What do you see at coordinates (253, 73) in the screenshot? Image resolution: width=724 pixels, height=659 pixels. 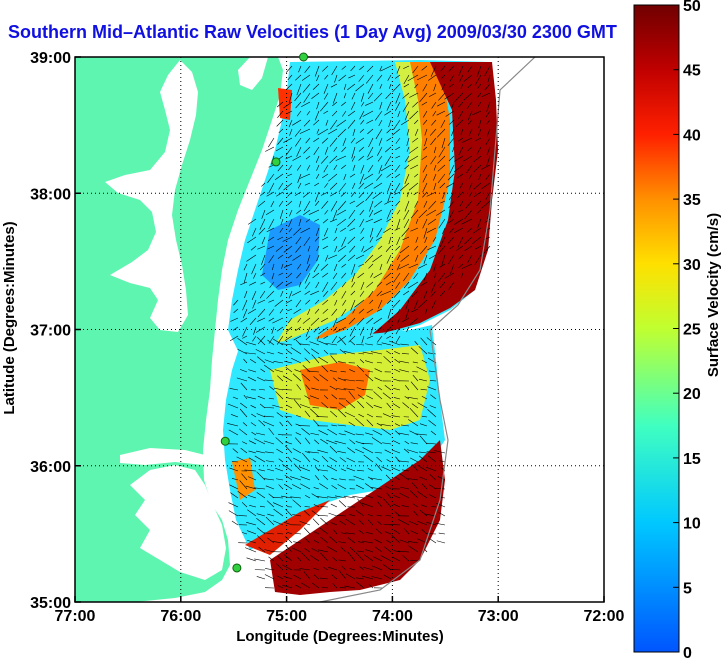 I see `delaware-bay` at bounding box center [253, 73].